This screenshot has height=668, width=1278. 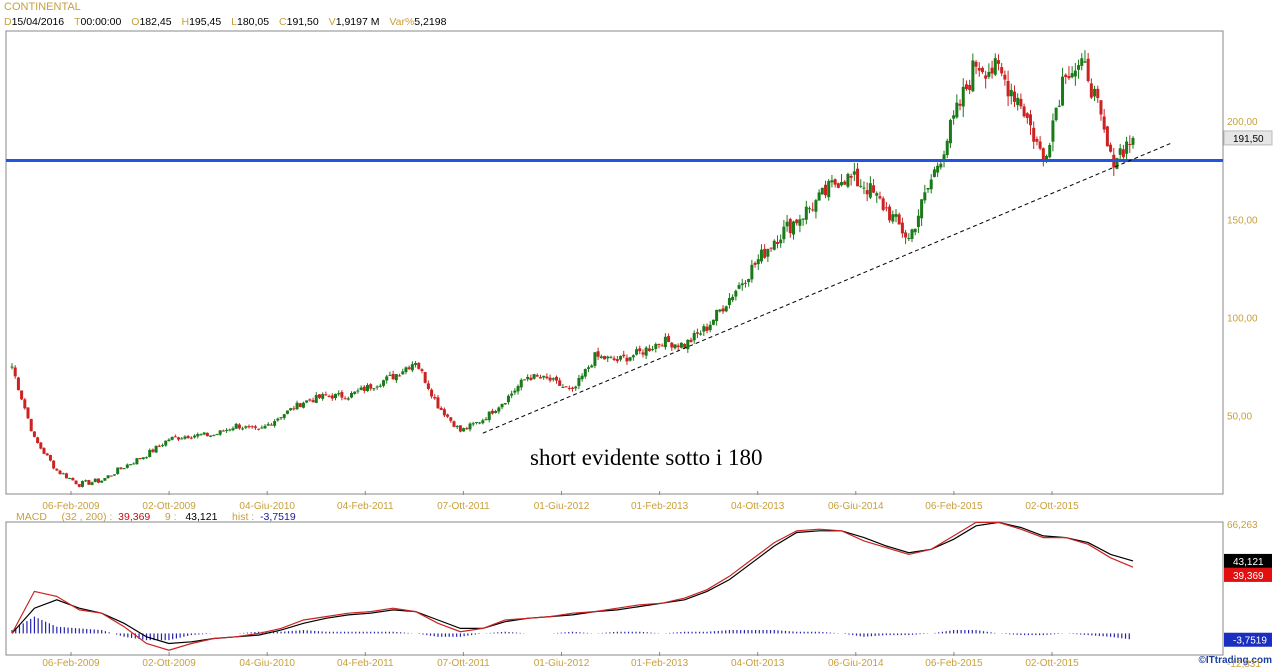 I want to click on price-x-tick-0: 06-Feb-2009, so click(x=71, y=506).